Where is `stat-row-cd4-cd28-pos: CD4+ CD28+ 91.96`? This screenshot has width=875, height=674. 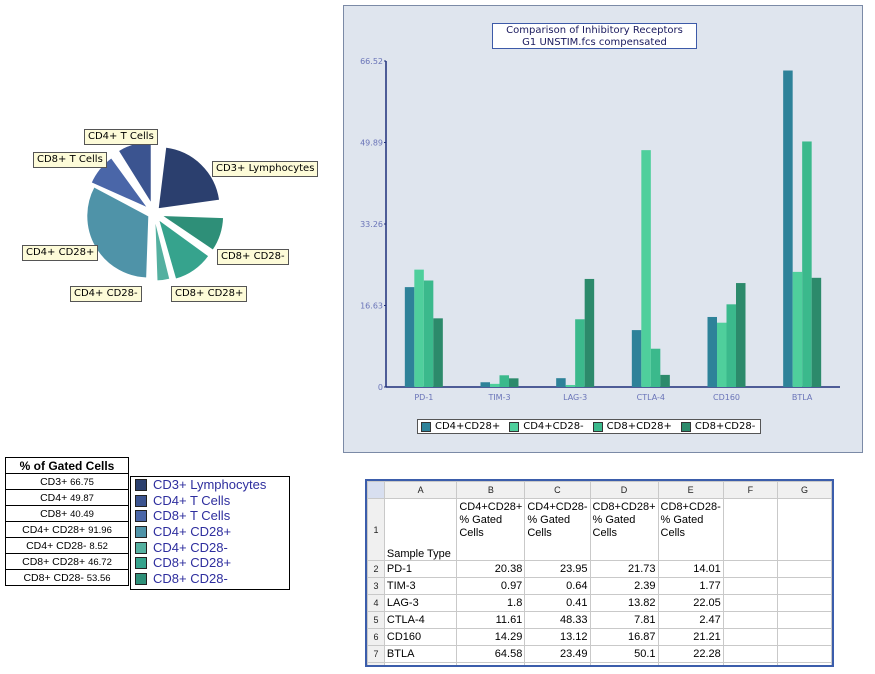 stat-row-cd4-cd28-pos: CD4+ CD28+ 91.96 is located at coordinates (67, 529).